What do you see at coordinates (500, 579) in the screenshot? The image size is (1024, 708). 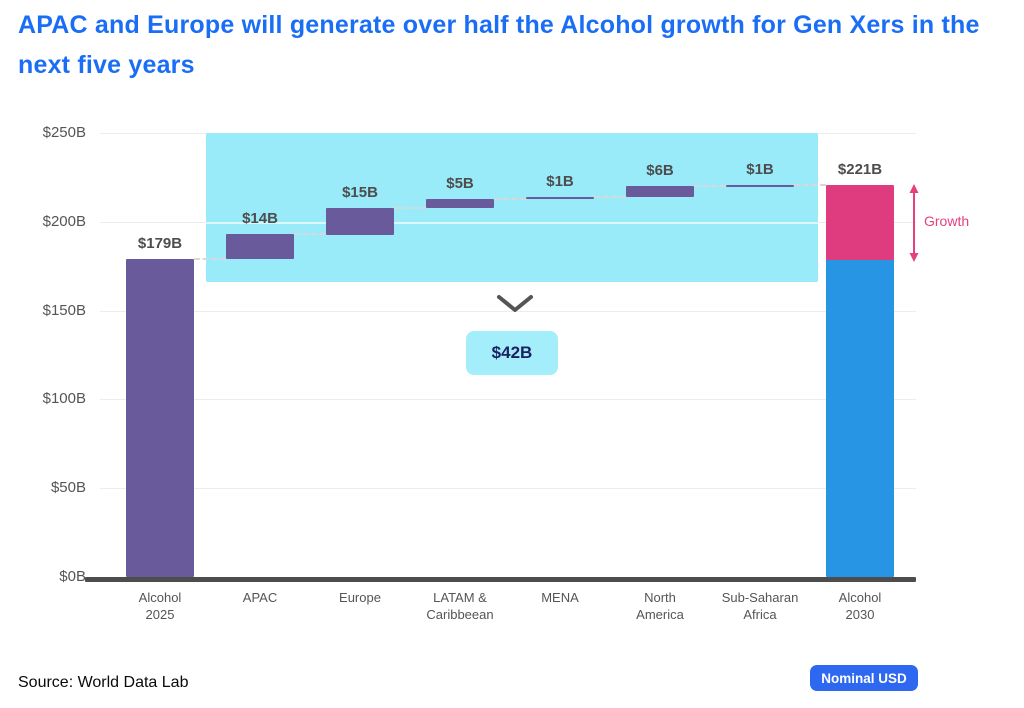 I see `x-axis-line` at bounding box center [500, 579].